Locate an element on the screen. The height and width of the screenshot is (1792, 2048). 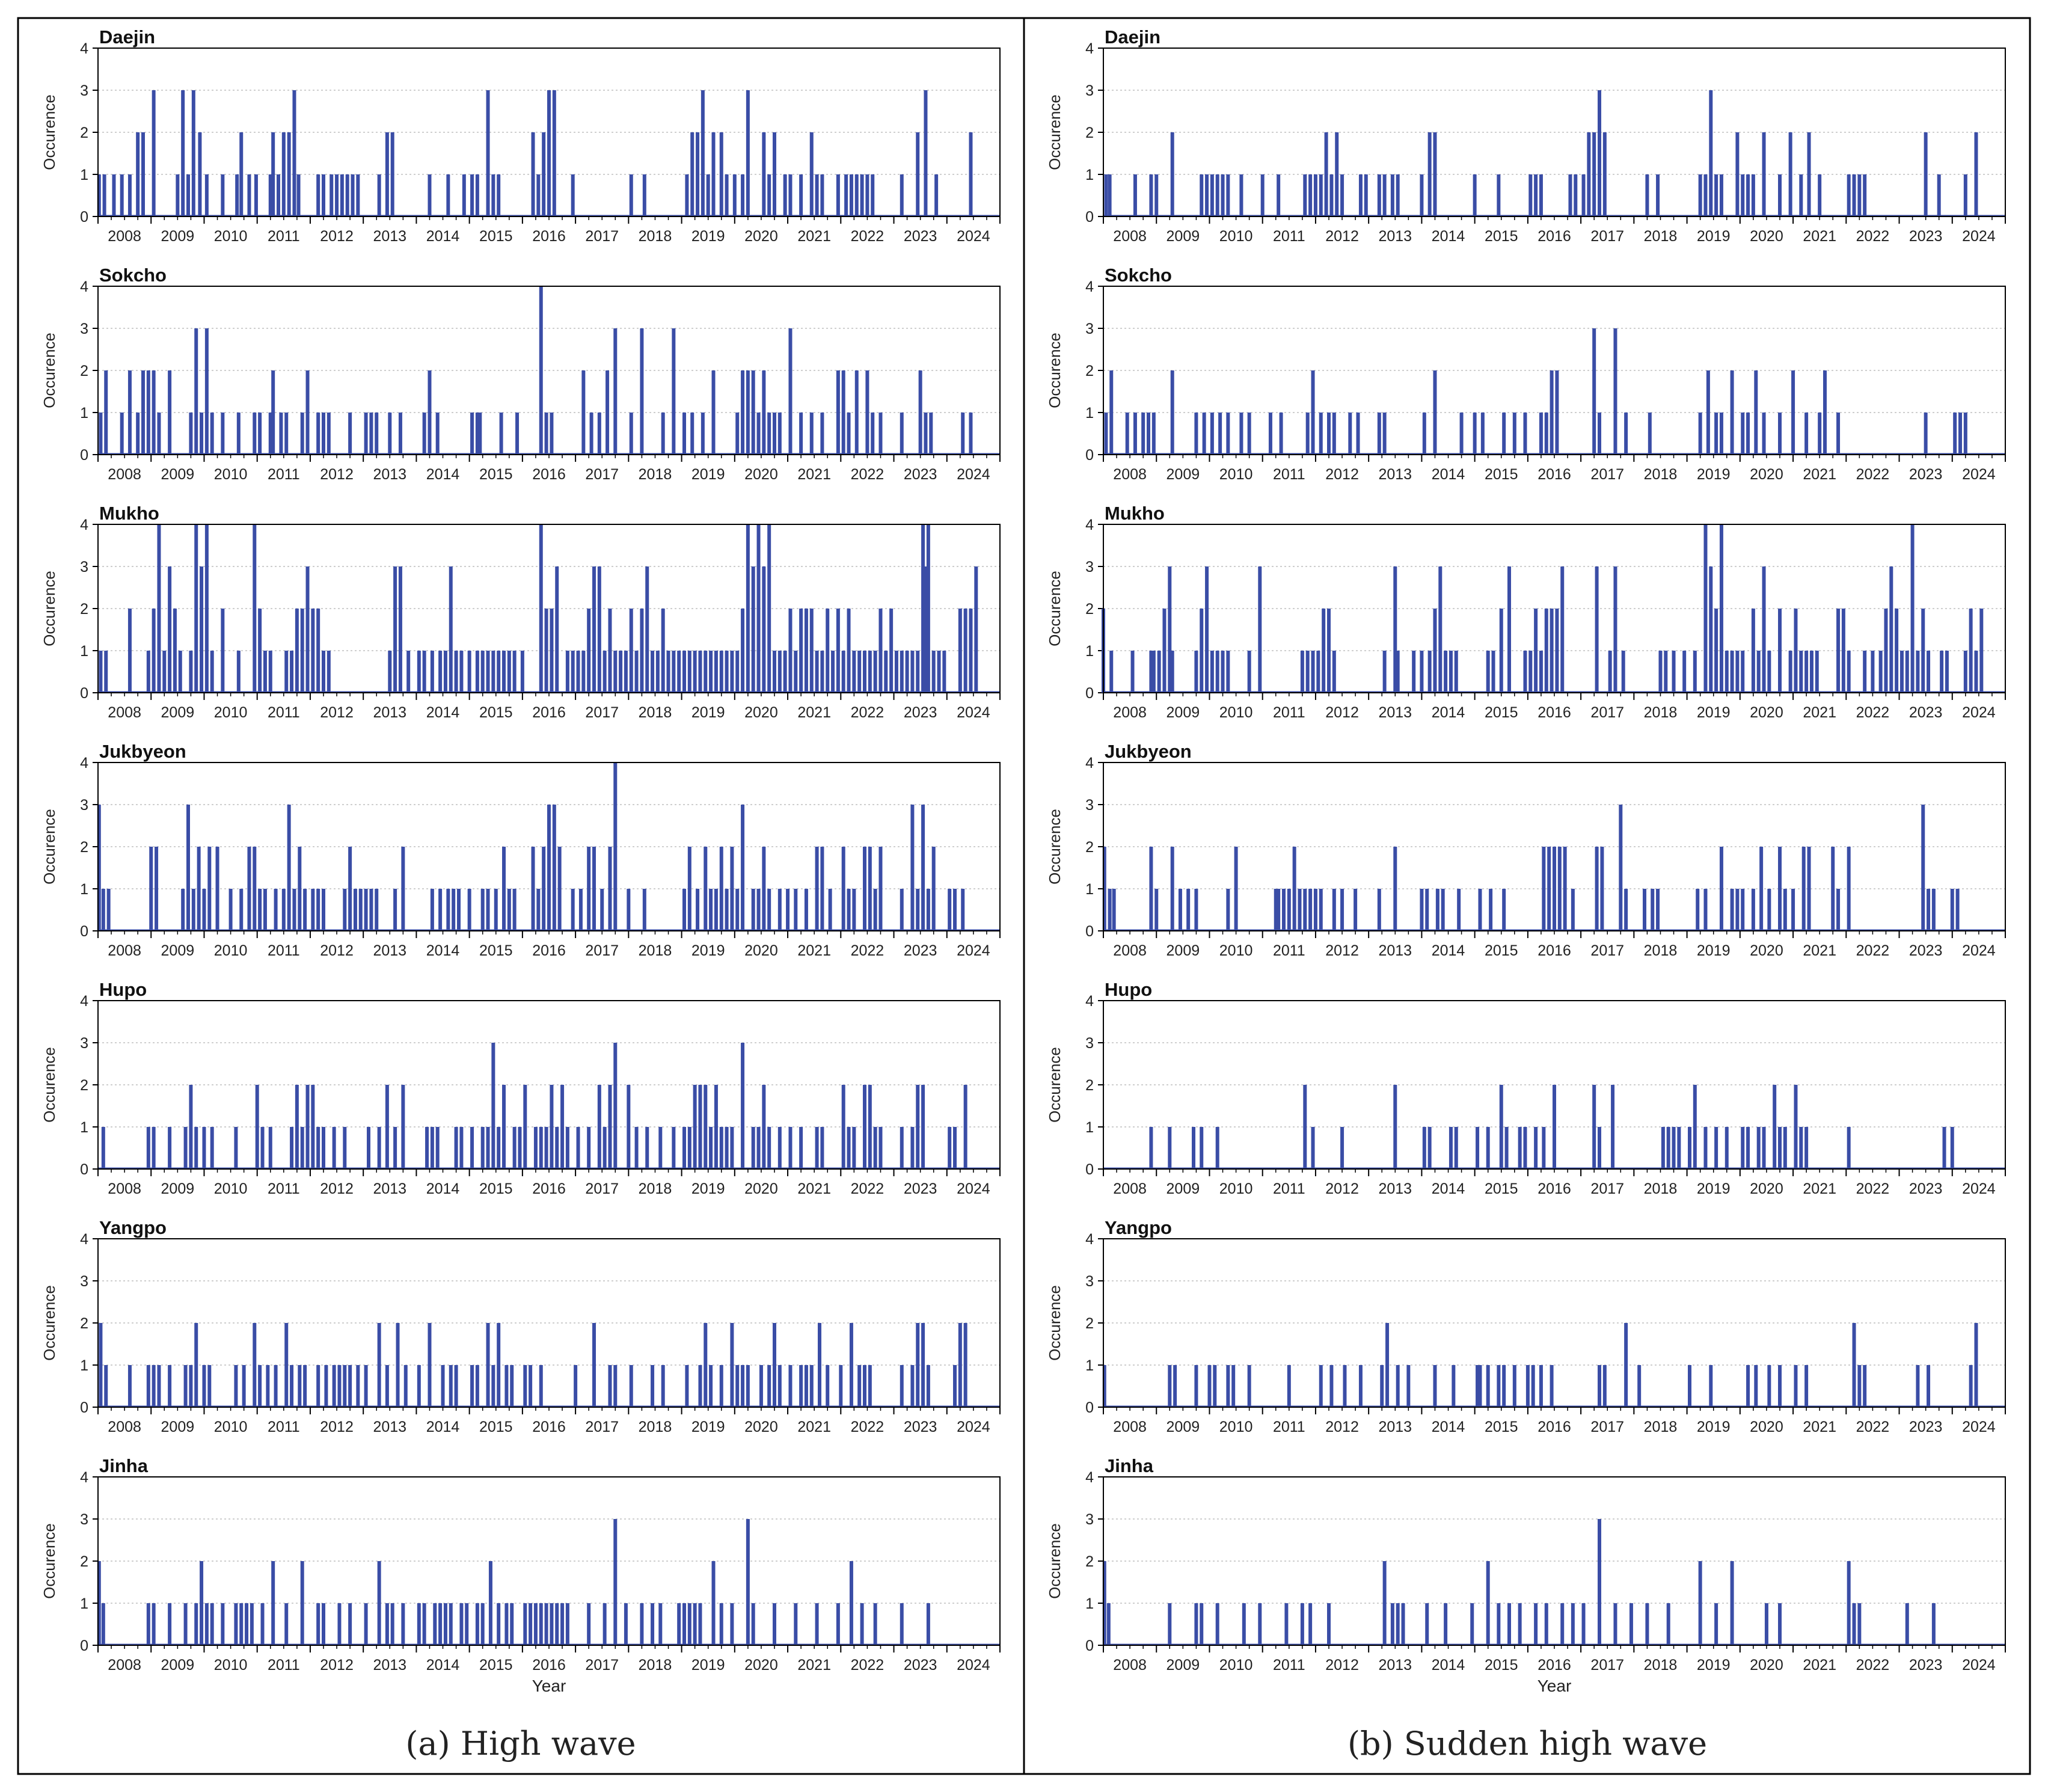
y-axis-label: Occurence is located at coordinates (49, 370).